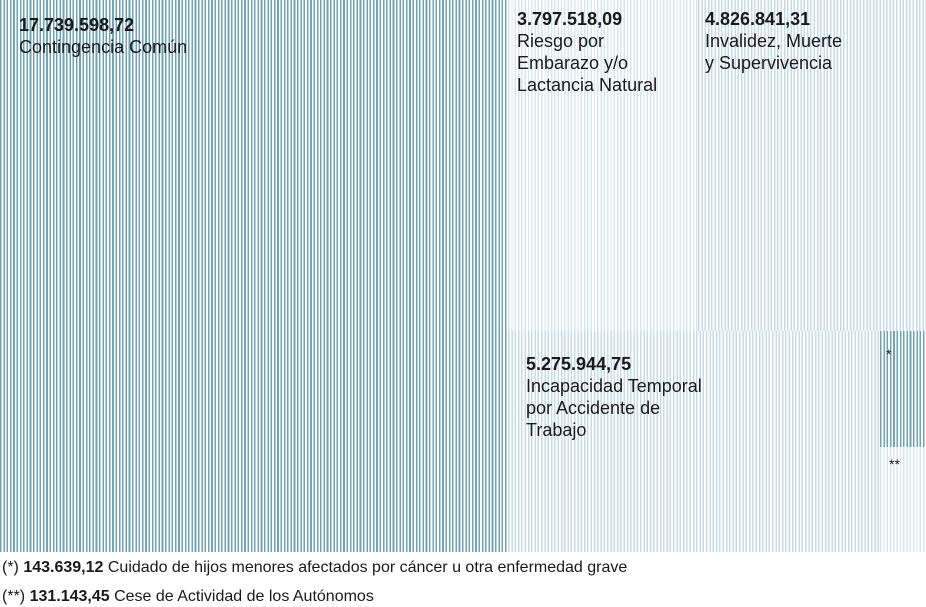 The image size is (926, 607). Describe the element at coordinates (14, 596) in the screenshot. I see `footnote-2-marker: (**)` at that location.